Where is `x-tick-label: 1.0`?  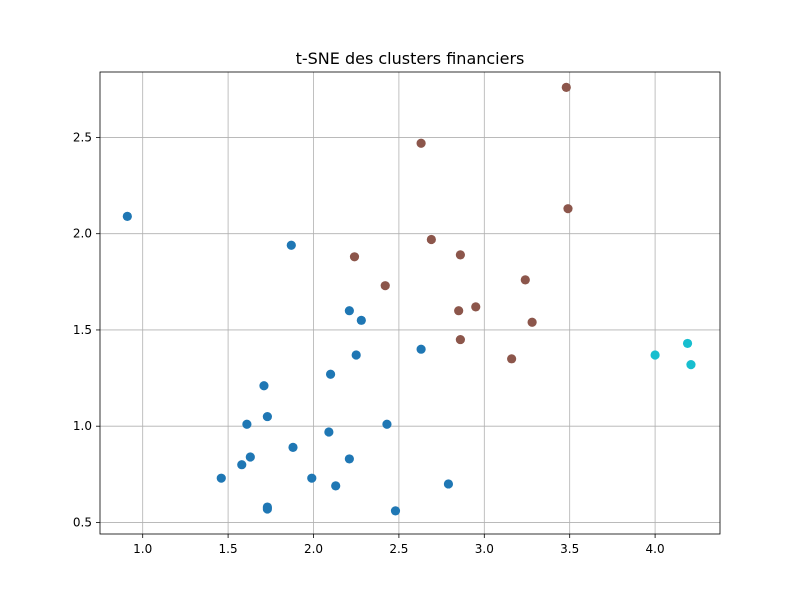
x-tick-label: 1.0 is located at coordinates (142, 549).